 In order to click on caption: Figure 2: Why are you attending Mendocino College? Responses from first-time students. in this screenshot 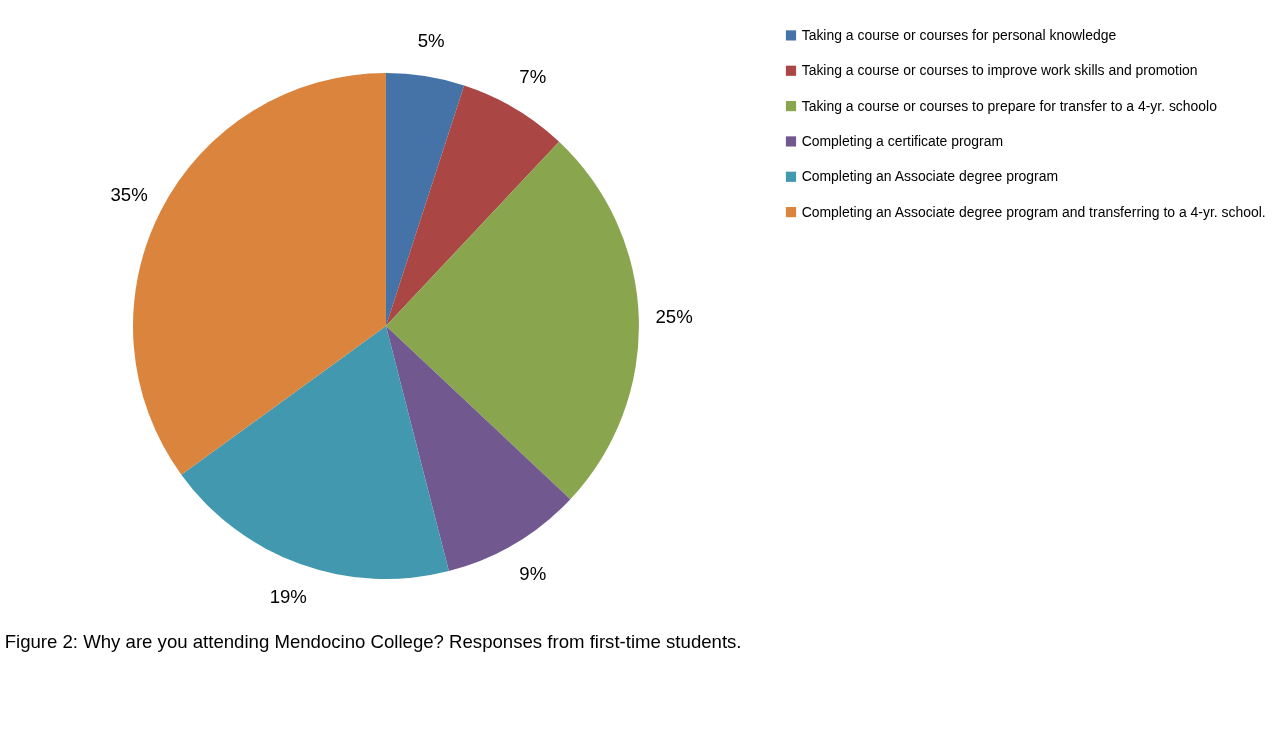, I will do `click(373, 641)`.